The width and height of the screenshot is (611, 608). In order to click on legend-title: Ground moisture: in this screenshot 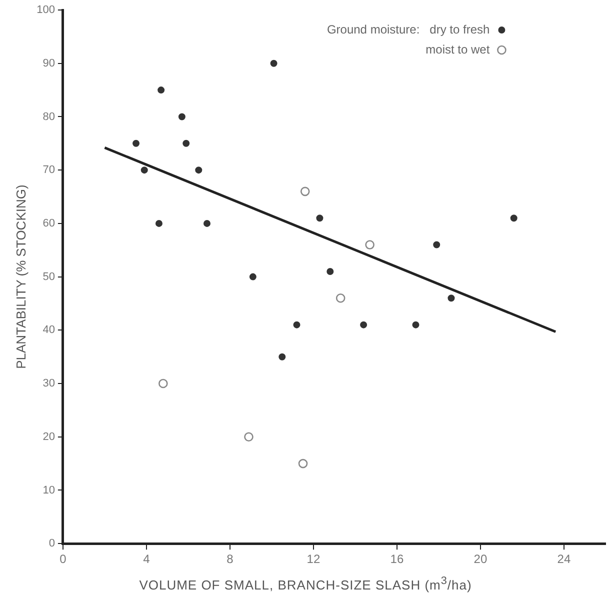, I will do `click(373, 29)`.